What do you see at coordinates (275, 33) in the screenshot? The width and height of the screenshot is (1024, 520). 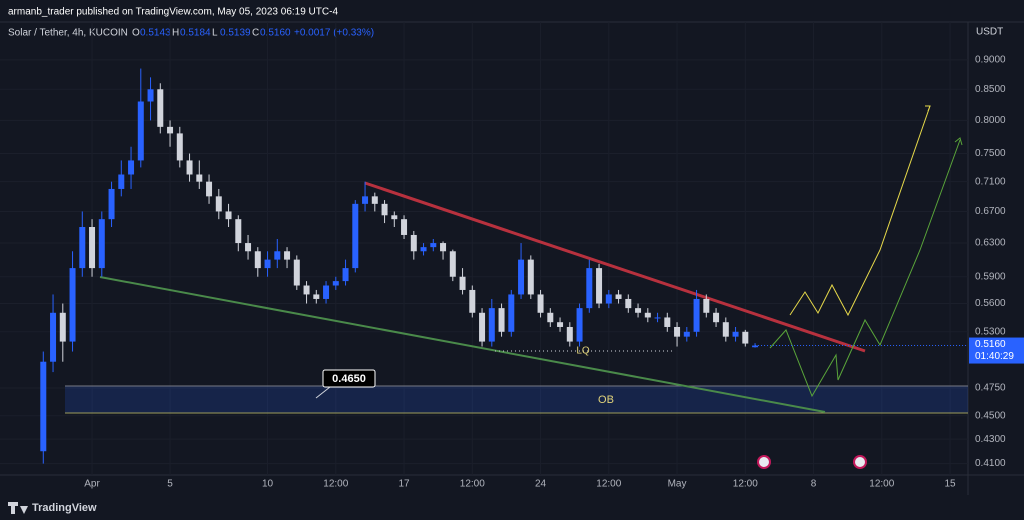 I see `ohlc-value: 0.5160` at bounding box center [275, 33].